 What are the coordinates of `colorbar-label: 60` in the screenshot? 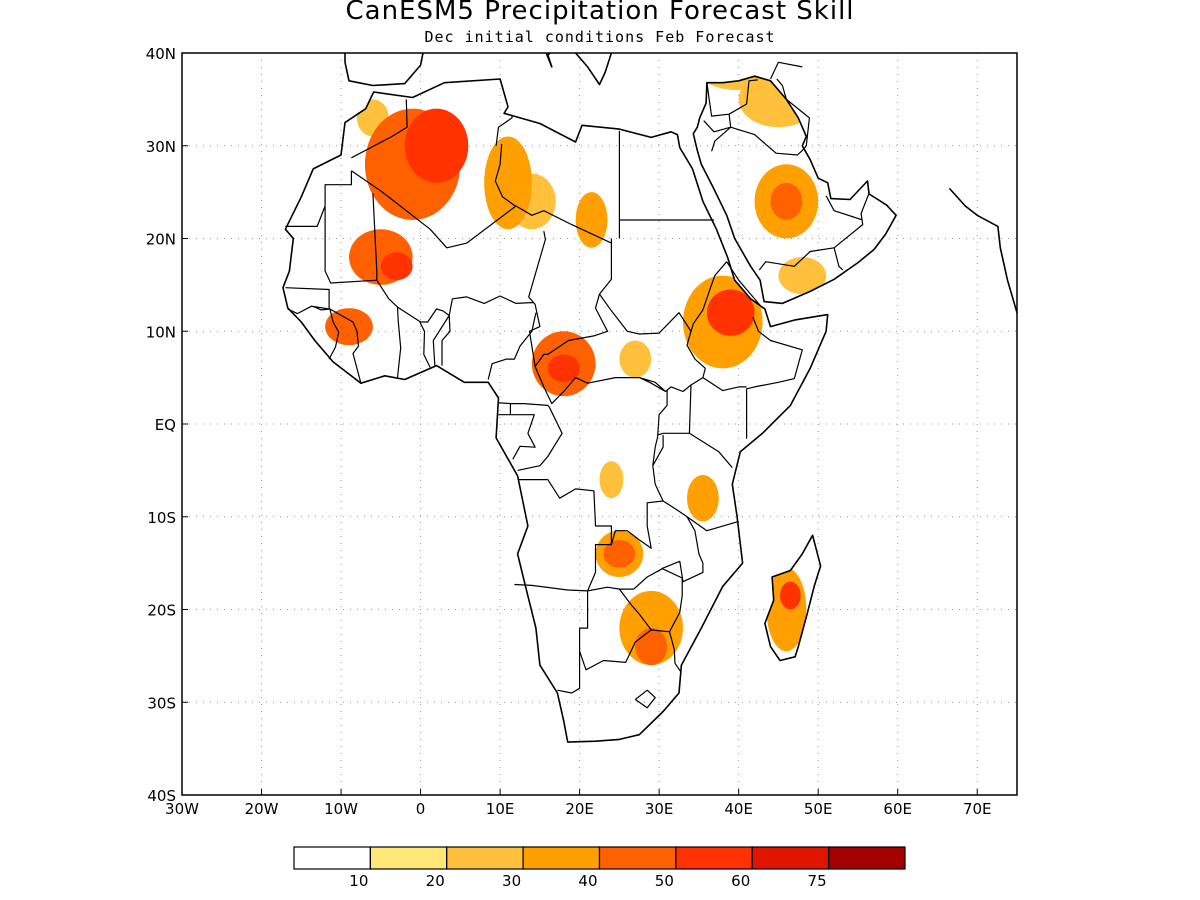 It's located at (740, 881).